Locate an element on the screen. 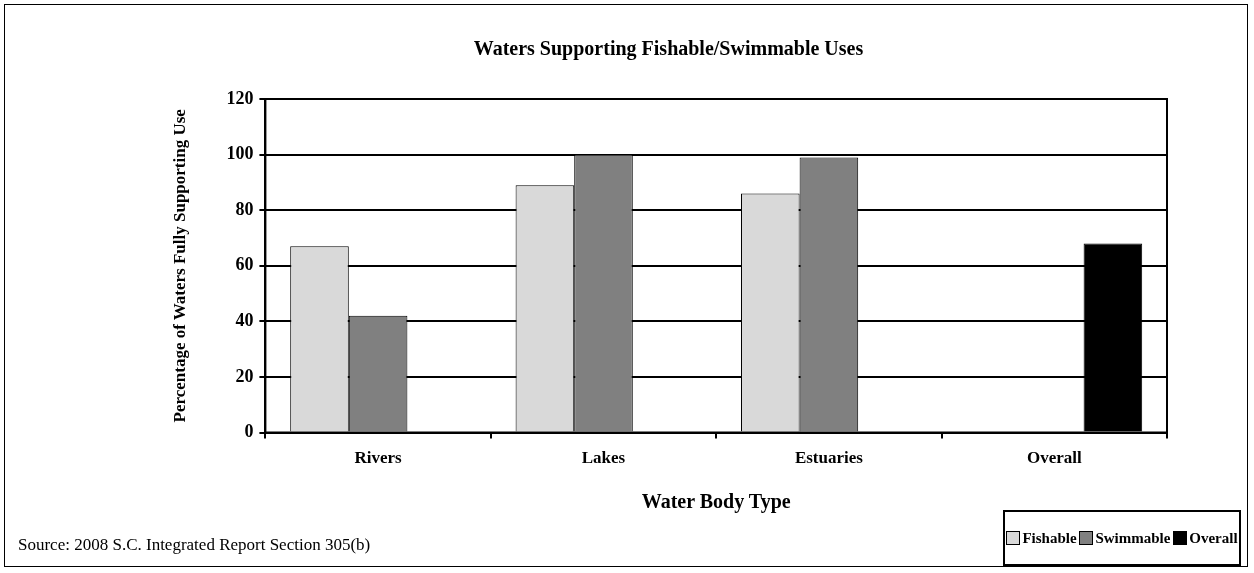  y-tick-label: 40 is located at coordinates (244, 320).